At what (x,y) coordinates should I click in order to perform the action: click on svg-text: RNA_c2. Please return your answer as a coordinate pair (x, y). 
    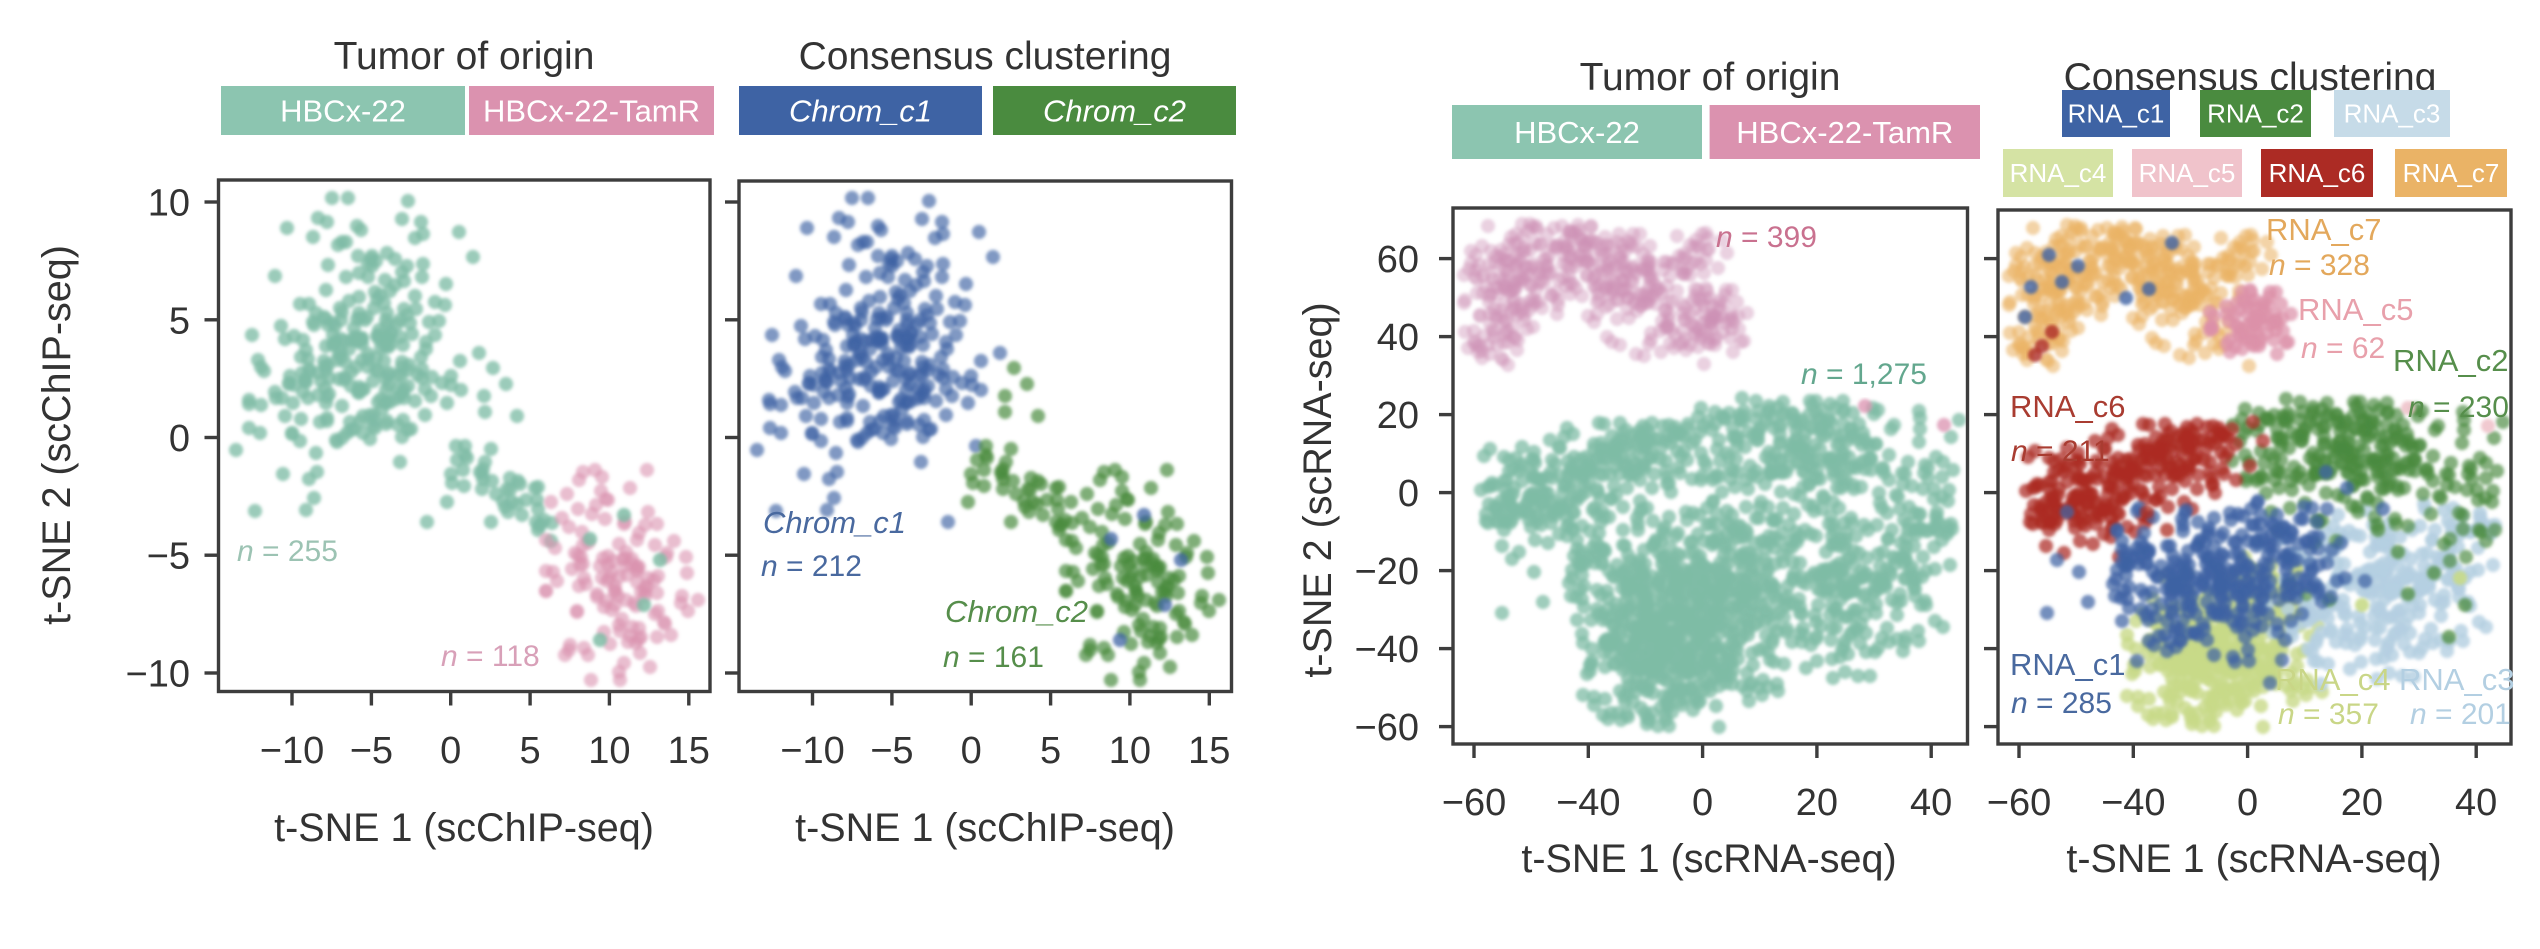
    Looking at the image, I should click on (2255, 114).